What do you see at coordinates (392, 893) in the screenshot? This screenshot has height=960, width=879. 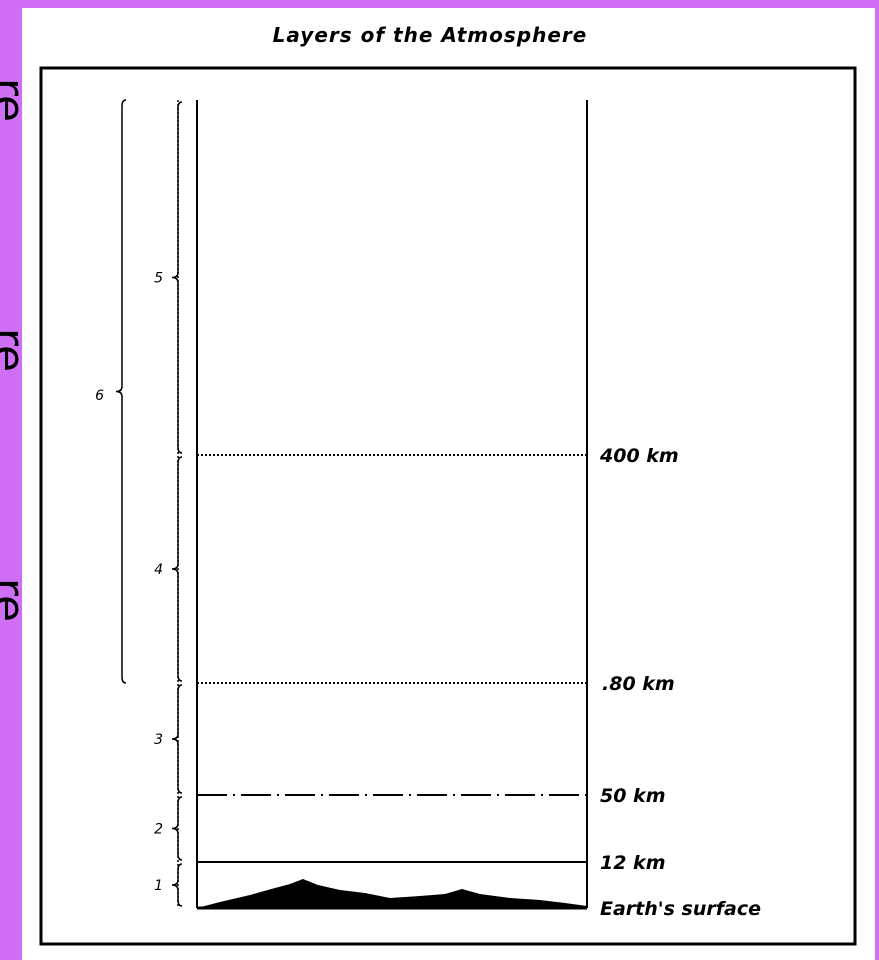 I see `mountain` at bounding box center [392, 893].